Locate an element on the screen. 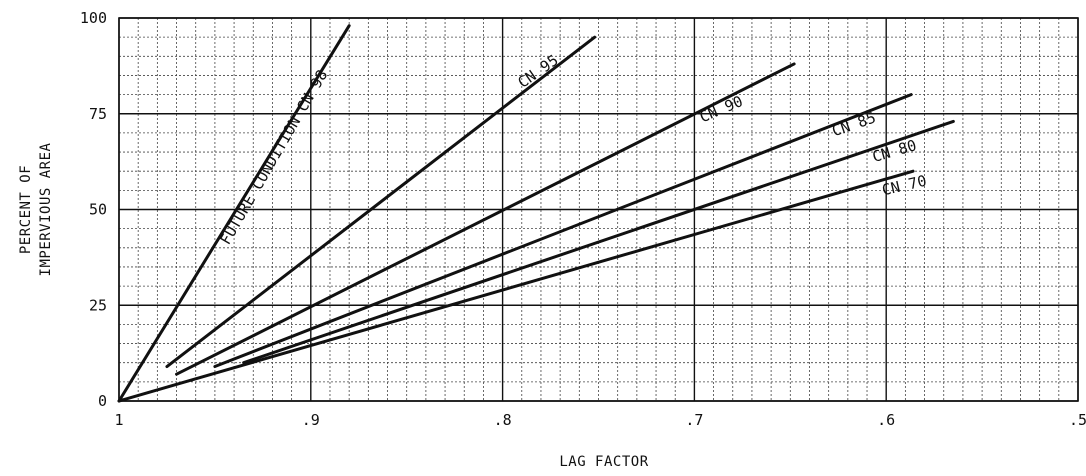 The width and height of the screenshot is (1086, 476). y-tick-label-0: 0 is located at coordinates (102, 401).